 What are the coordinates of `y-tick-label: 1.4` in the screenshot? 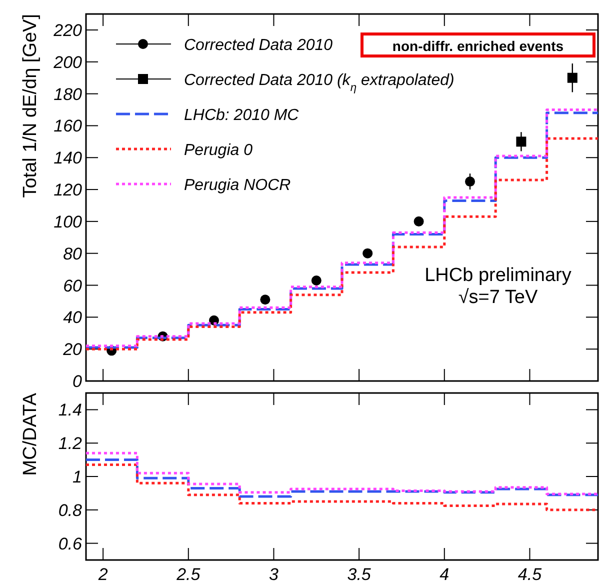 It's located at (70, 410).